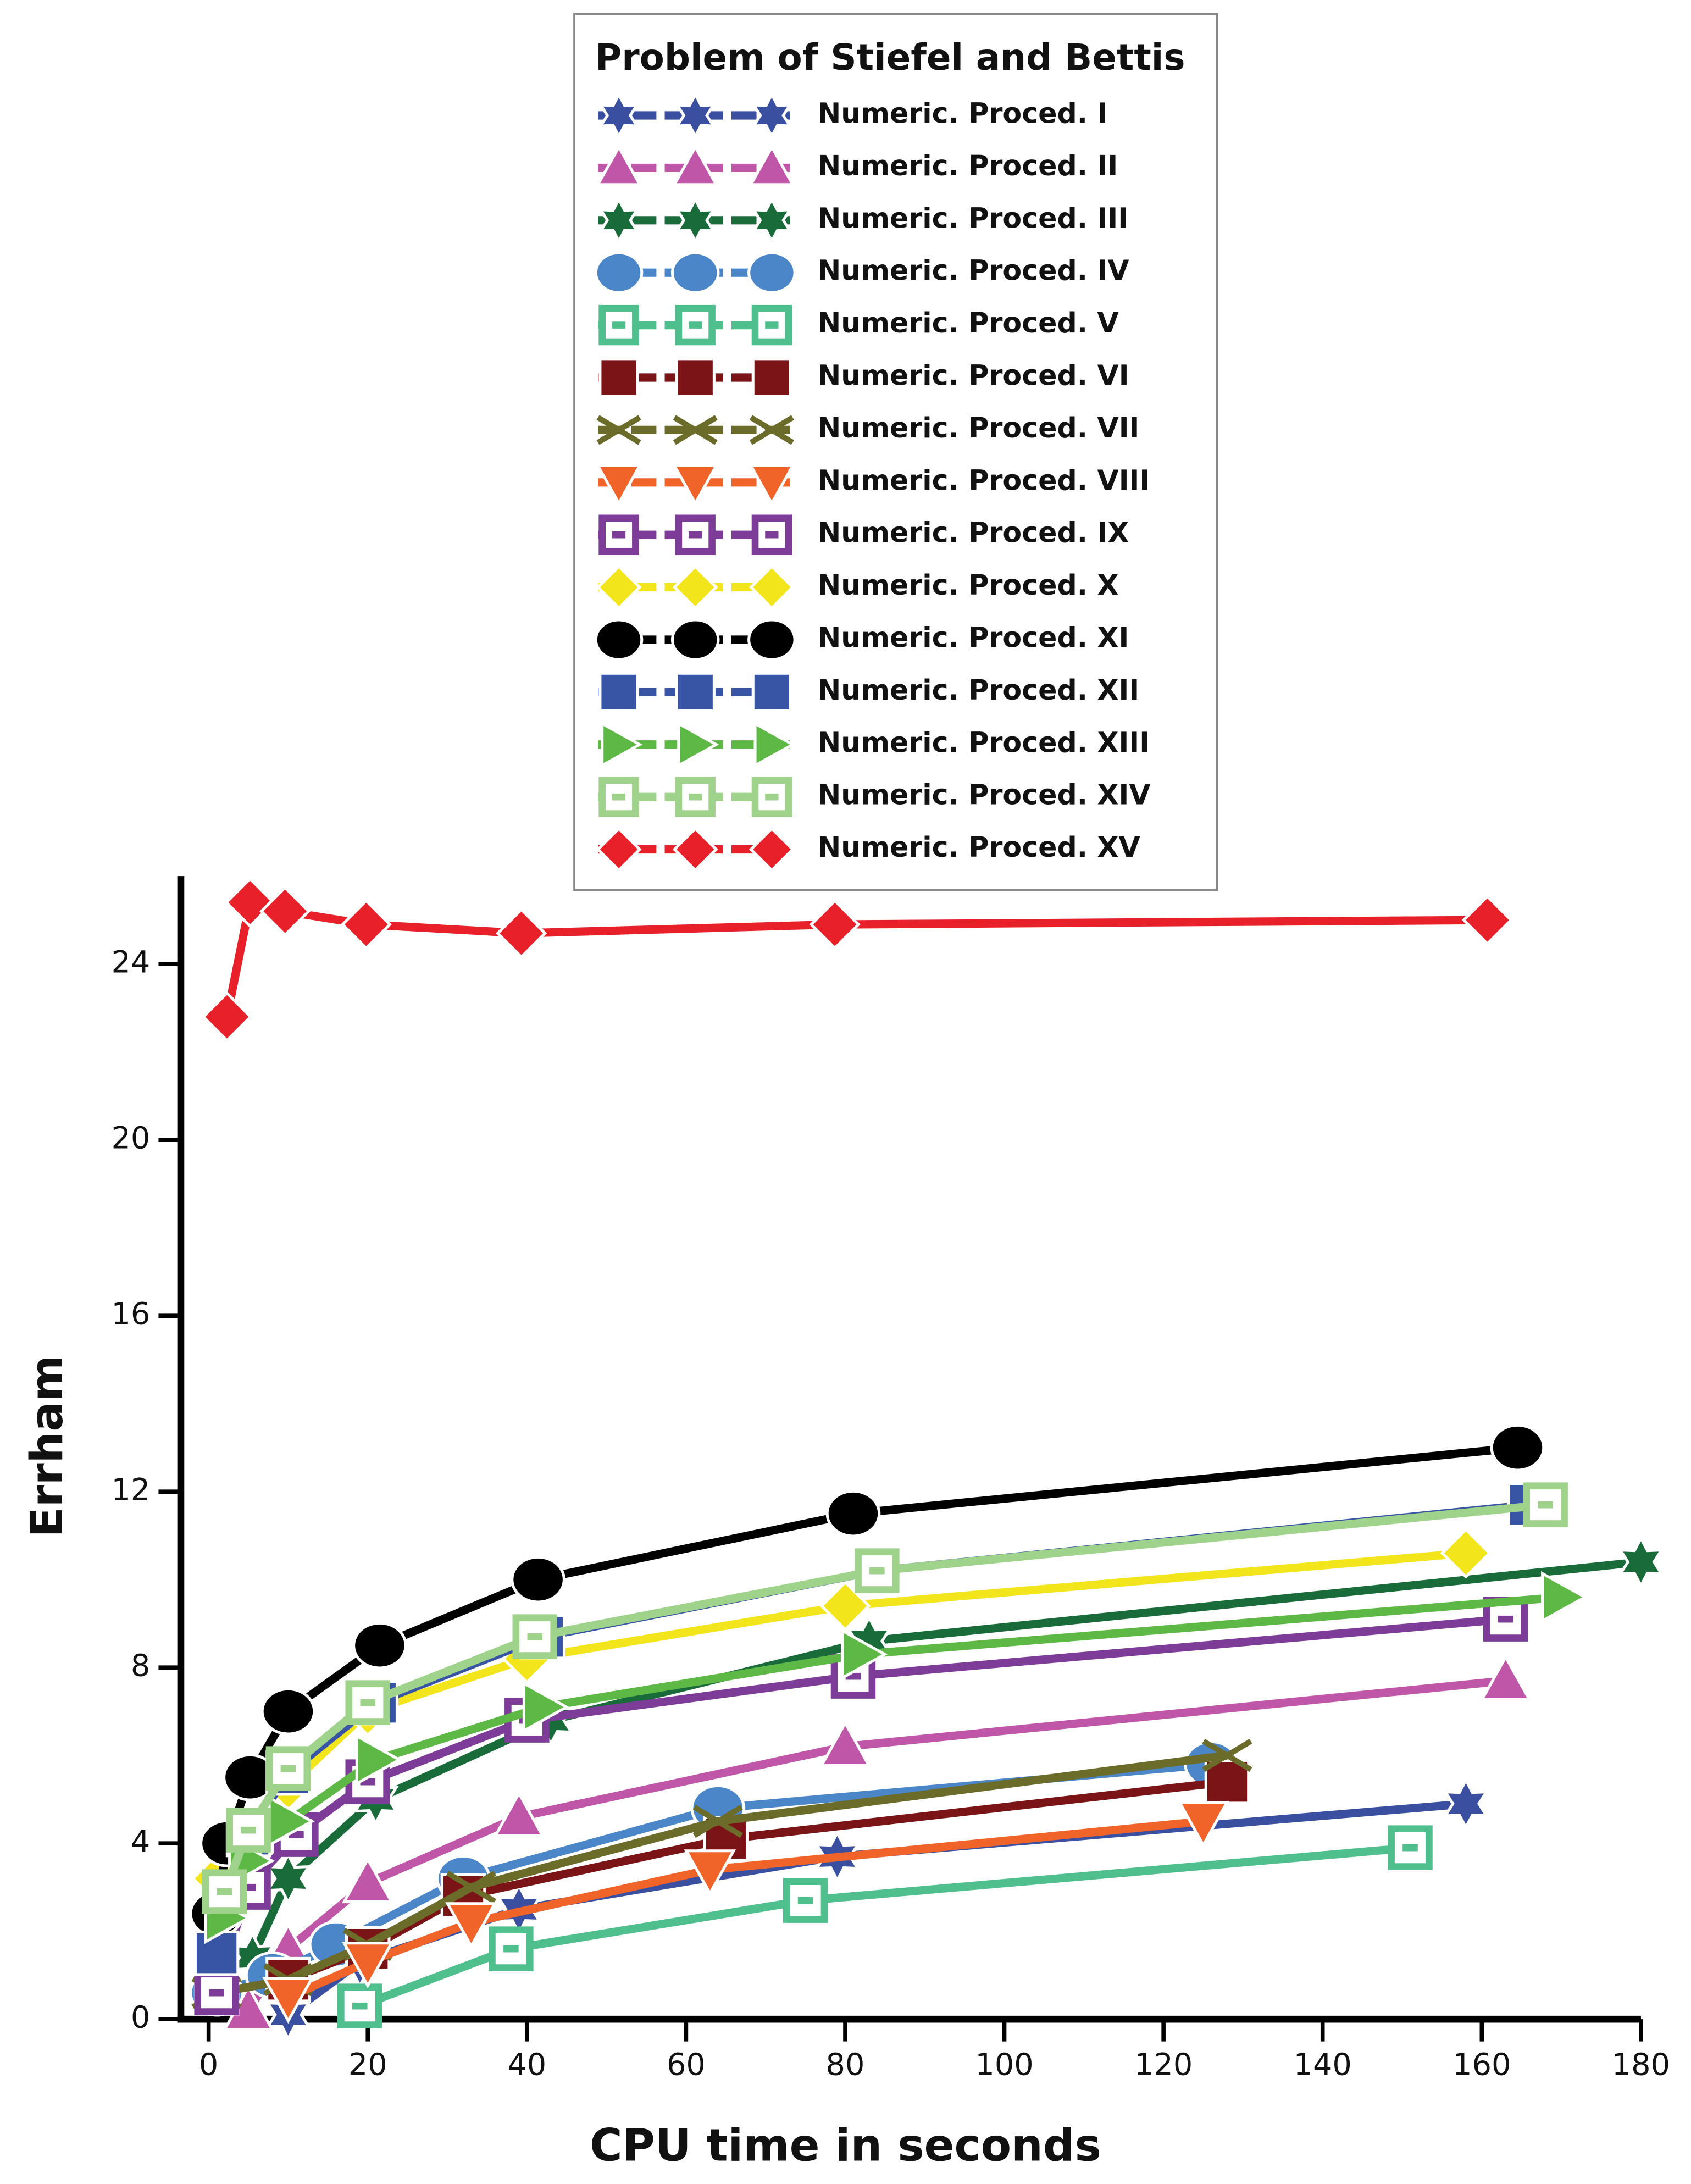 This screenshot has height=2184, width=1691. I want to click on x-tick-label: 40, so click(526, 2064).